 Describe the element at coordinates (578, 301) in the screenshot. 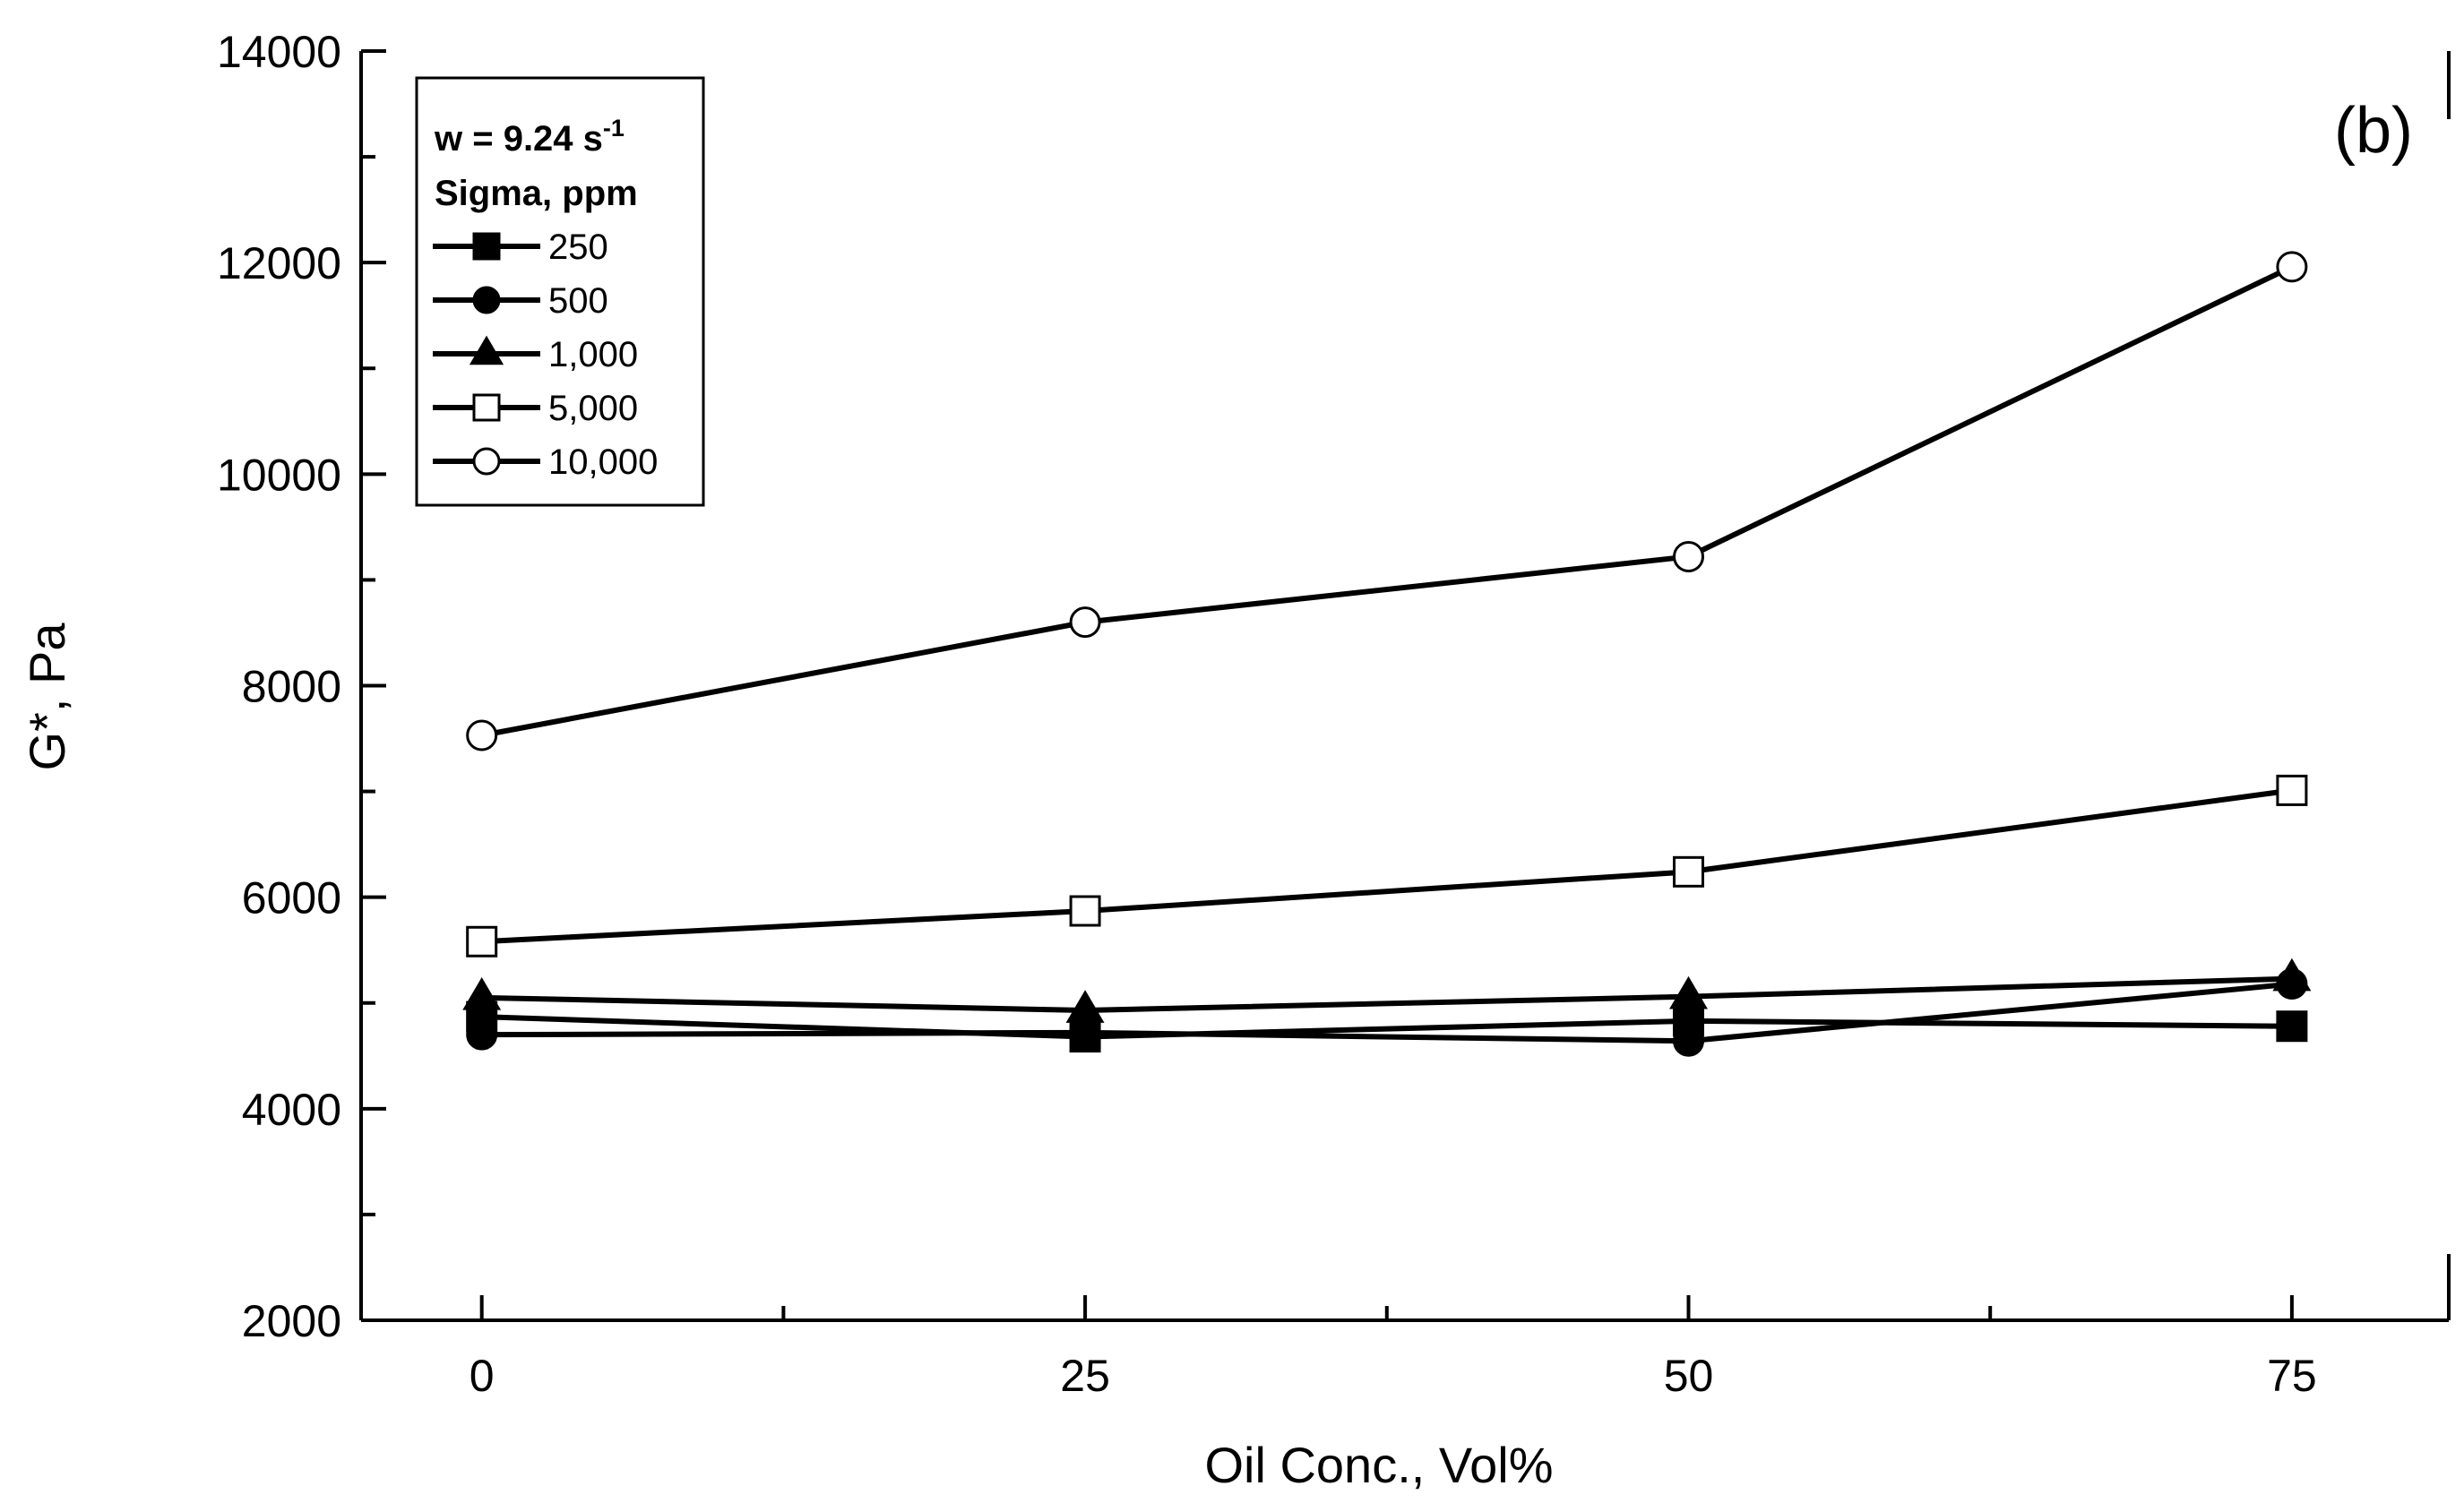

I see `legend-label: 500` at that location.